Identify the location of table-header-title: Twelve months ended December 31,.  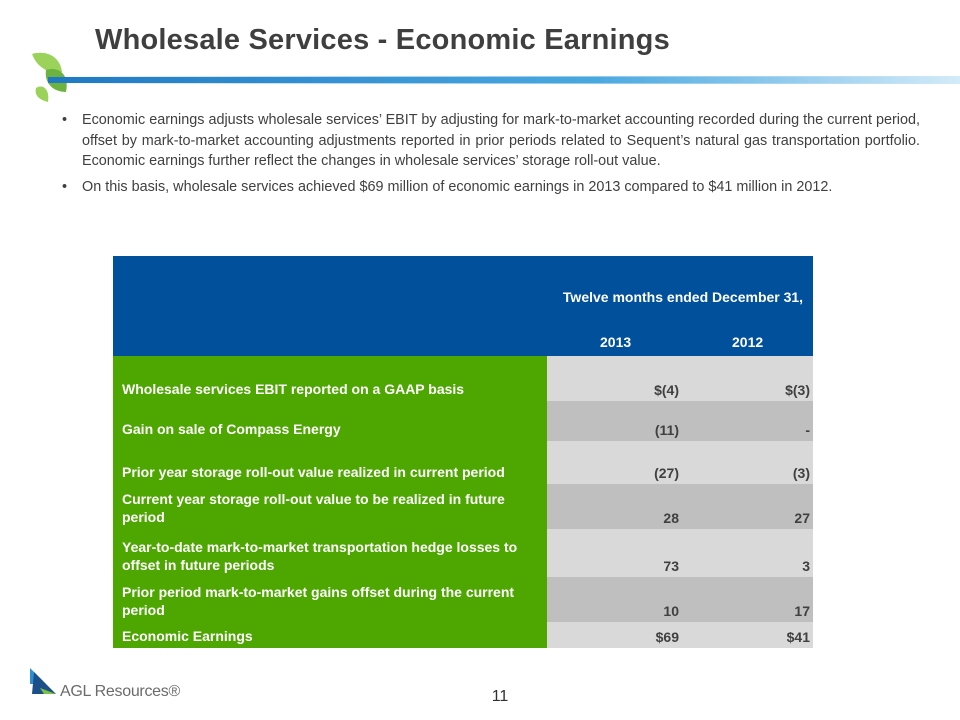
(683, 297).